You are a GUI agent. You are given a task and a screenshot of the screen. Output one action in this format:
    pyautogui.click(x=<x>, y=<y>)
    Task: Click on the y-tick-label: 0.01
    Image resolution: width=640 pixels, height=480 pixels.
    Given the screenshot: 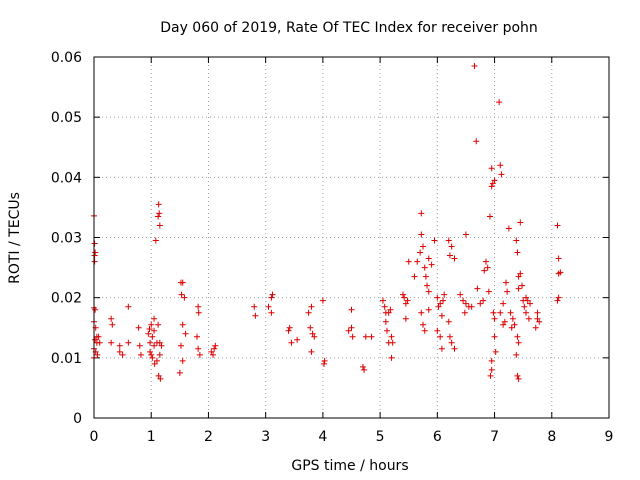 What is the action you would take?
    pyautogui.click(x=66, y=359)
    